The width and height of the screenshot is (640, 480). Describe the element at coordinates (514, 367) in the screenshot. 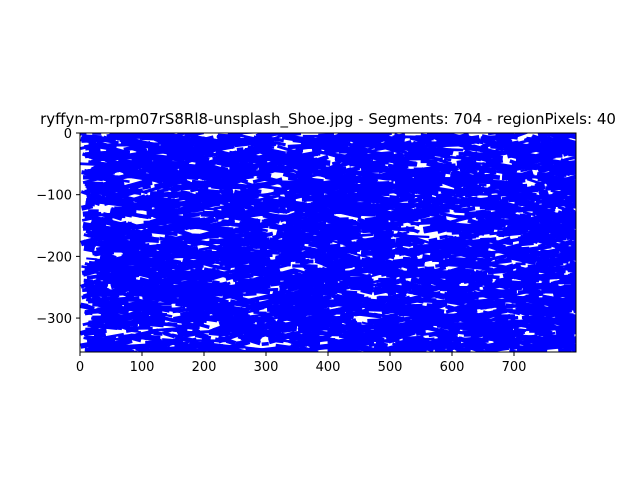

I see `x-tick-label: 700` at that location.